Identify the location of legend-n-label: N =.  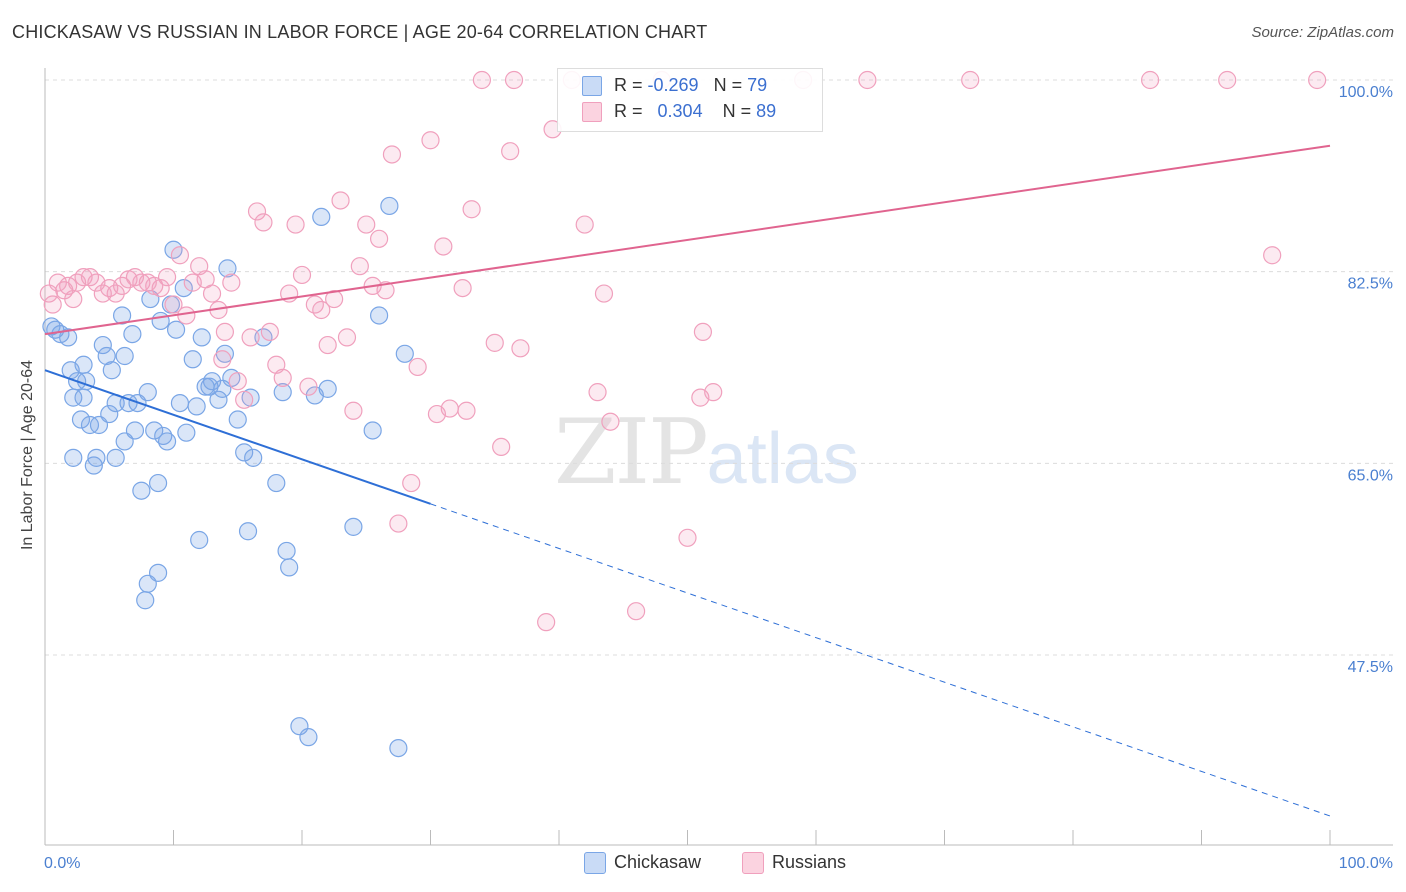
(728, 85).